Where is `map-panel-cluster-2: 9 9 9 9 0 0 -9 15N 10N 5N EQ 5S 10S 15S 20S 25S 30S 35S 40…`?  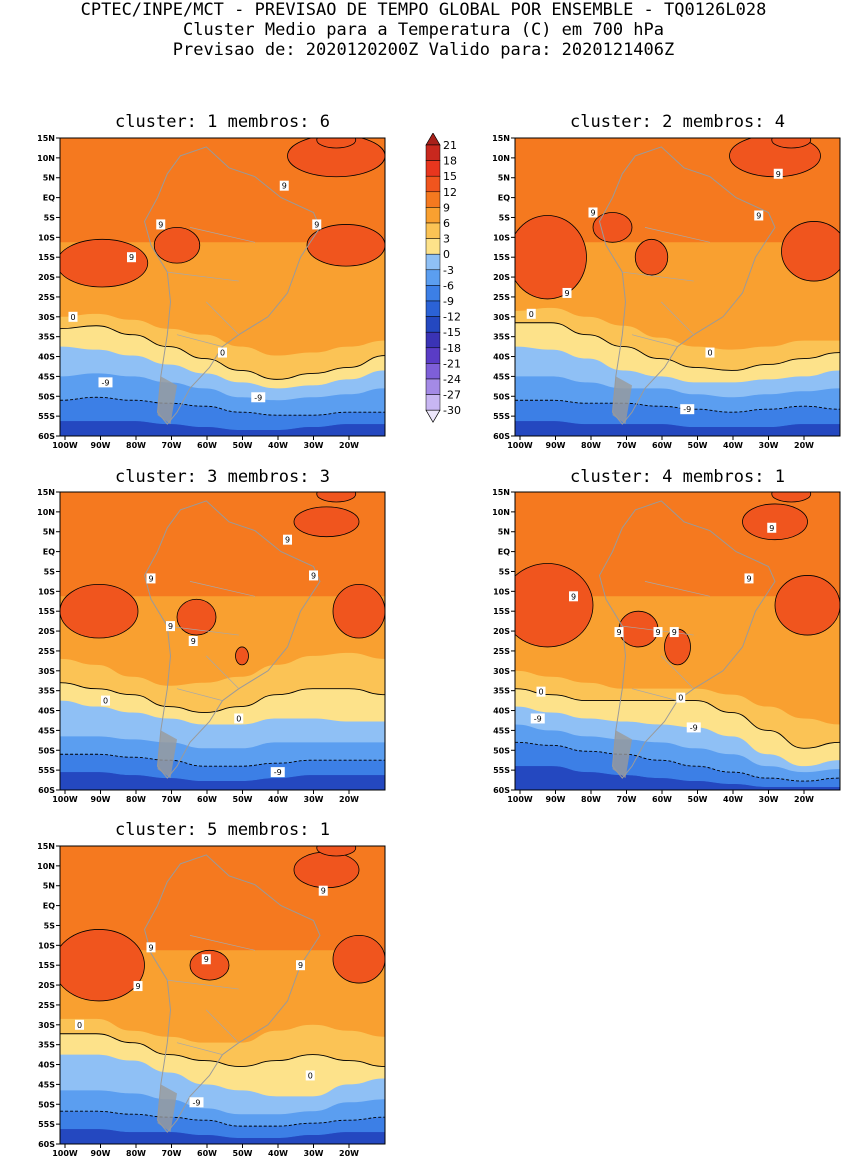
map-panel-cluster-2: 9 9 9 9 0 0 -9 15N 10N 5N EQ 5S 10S 15S 20S 25S 30S 35S 40… is located at coordinates (665, 292).